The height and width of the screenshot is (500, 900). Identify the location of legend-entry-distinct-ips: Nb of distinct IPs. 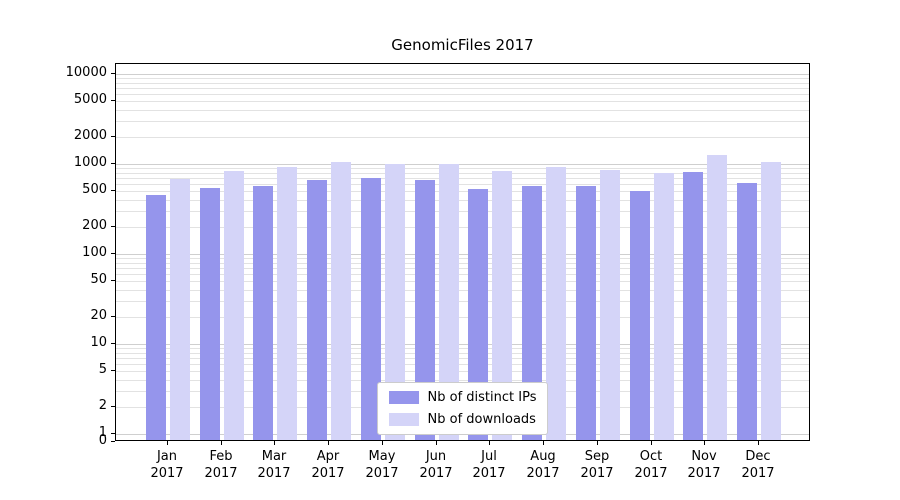
(462, 397).